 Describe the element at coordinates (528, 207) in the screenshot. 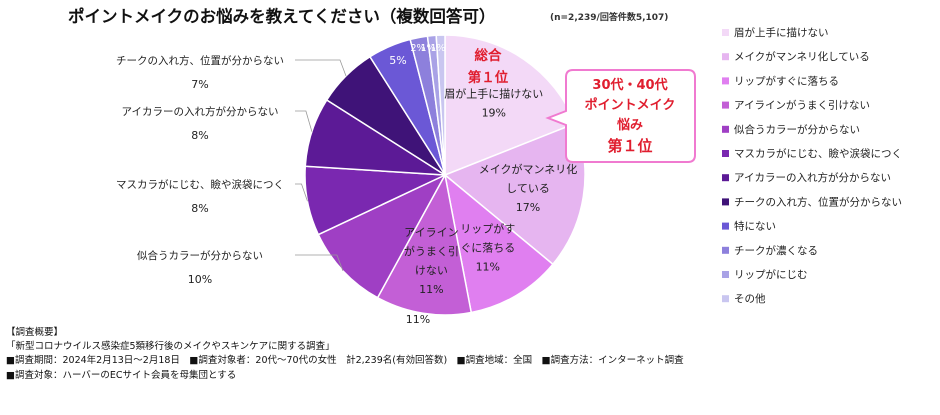

I see `slice-value-label: 17%` at that location.